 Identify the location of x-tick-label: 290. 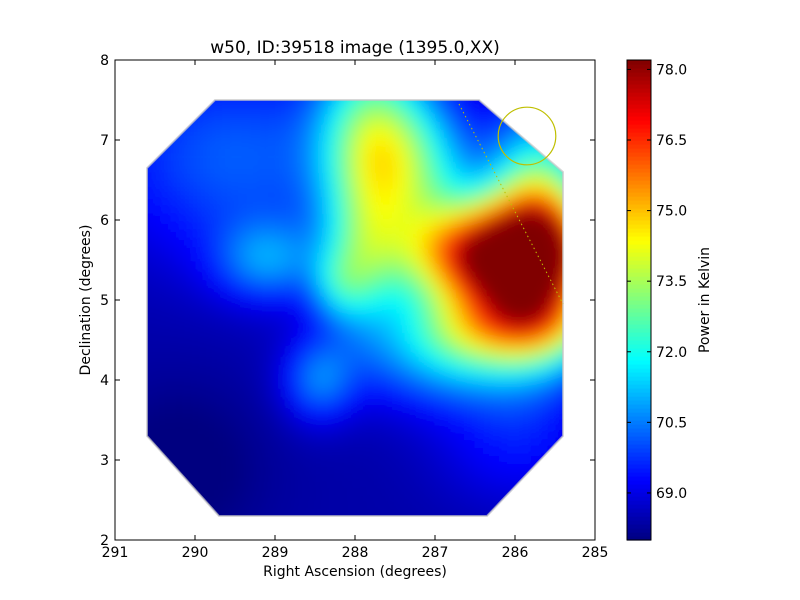
(195, 553).